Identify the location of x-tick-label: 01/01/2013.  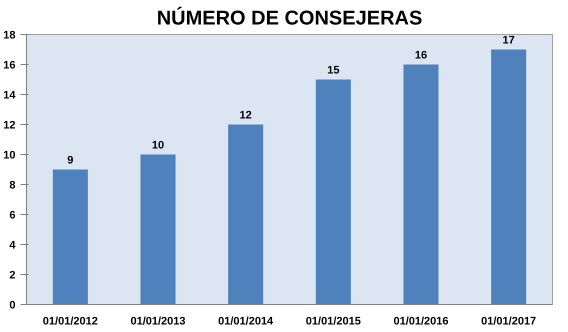
(158, 322).